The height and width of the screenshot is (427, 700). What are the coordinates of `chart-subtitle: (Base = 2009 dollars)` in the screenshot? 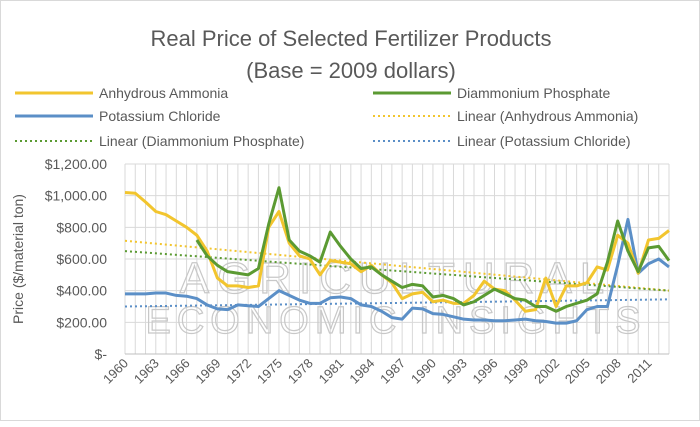 It's located at (351, 70).